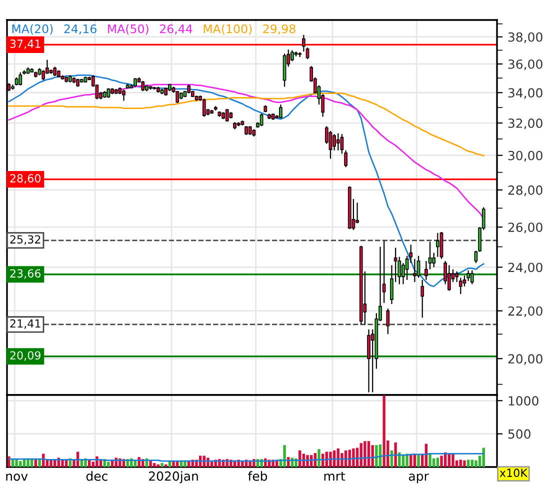 The image size is (545, 500). Describe the element at coordinates (525, 228) in the screenshot. I see `y-tick-label: 26,00` at that location.